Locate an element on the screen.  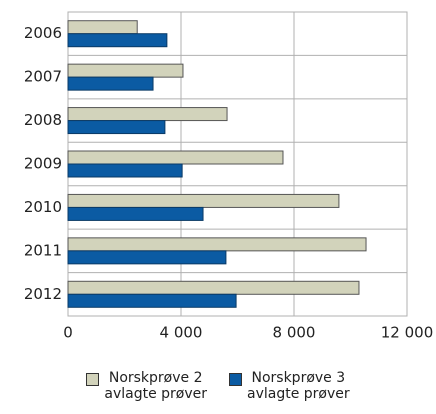
legend-item: Norskprøve 2 avlagte prøver is located at coordinates (146, 386).